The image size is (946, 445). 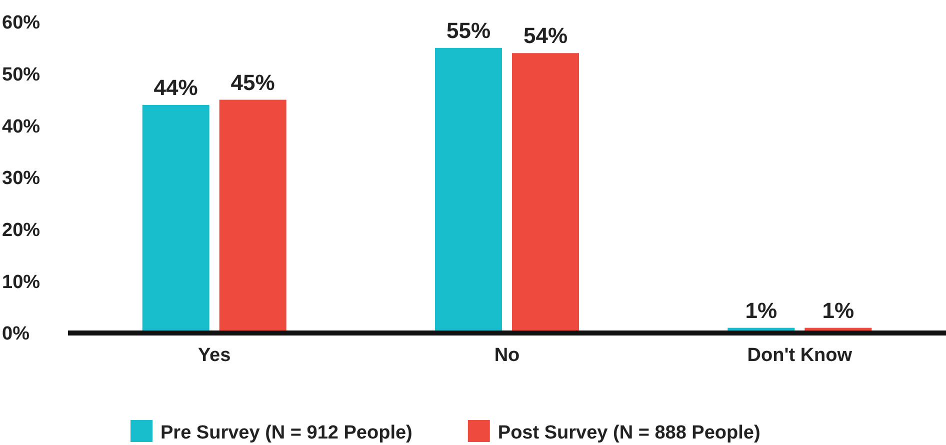 What do you see at coordinates (629, 433) in the screenshot?
I see `legend-label: Post Survey (N = 888 People)` at bounding box center [629, 433].